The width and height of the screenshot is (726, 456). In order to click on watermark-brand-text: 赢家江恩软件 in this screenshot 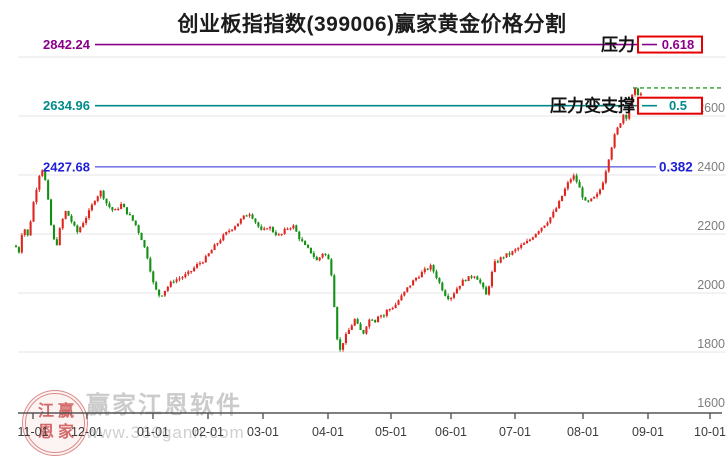, I will do `click(164, 405)`.